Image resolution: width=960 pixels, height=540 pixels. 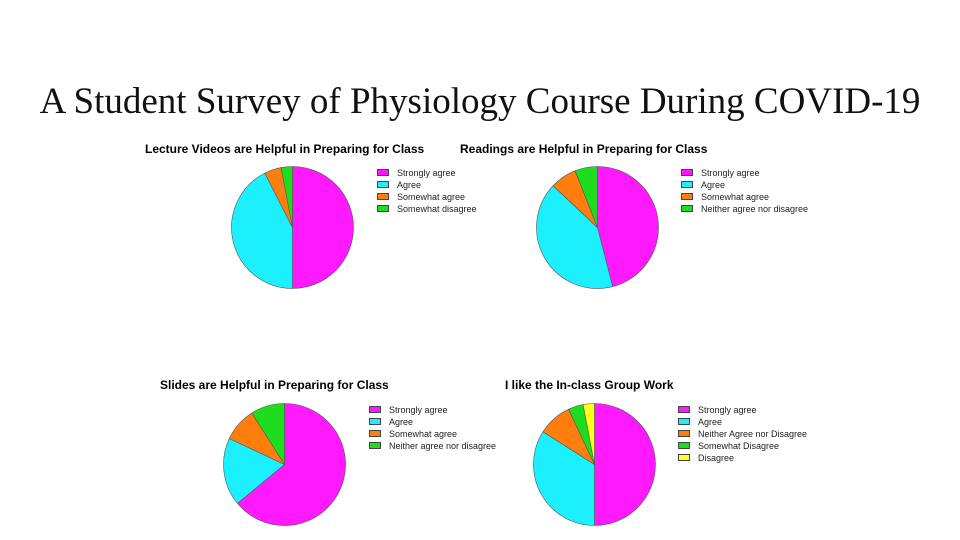 What do you see at coordinates (739, 446) in the screenshot?
I see `legend-label: Somewhat Disagree` at bounding box center [739, 446].